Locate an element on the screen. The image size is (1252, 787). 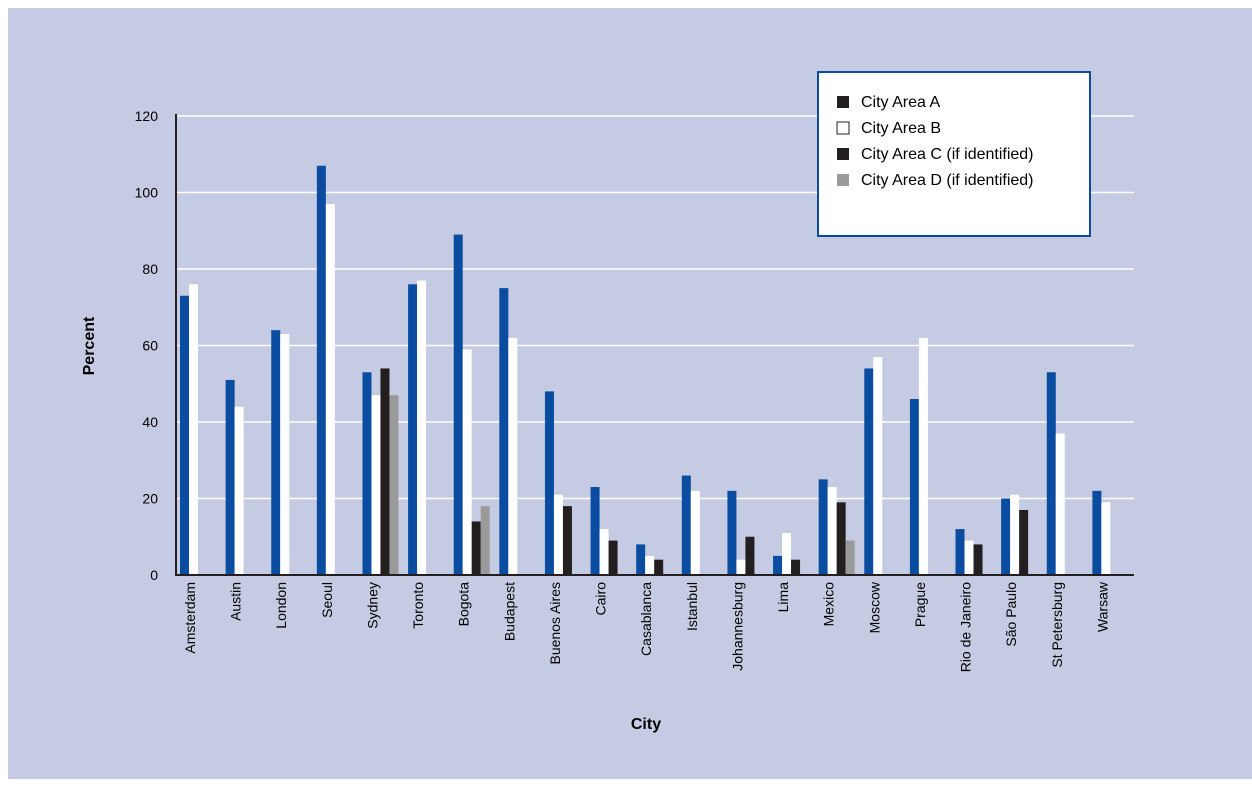
y-tick-label: 100 is located at coordinates (147, 193).